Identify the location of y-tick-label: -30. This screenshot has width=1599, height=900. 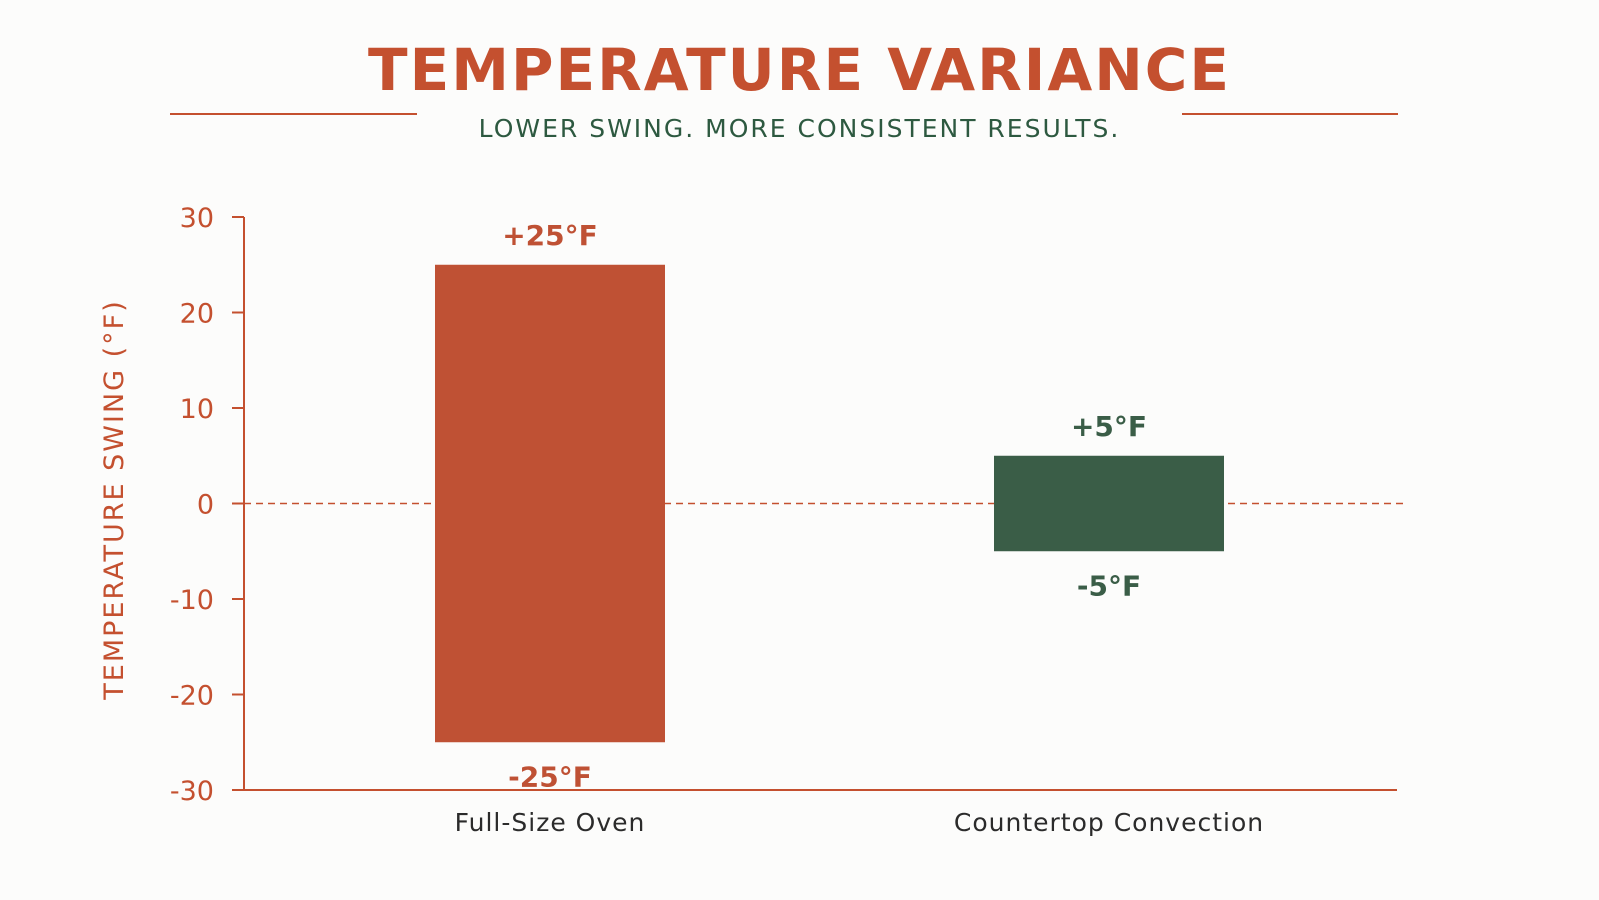
(192, 791).